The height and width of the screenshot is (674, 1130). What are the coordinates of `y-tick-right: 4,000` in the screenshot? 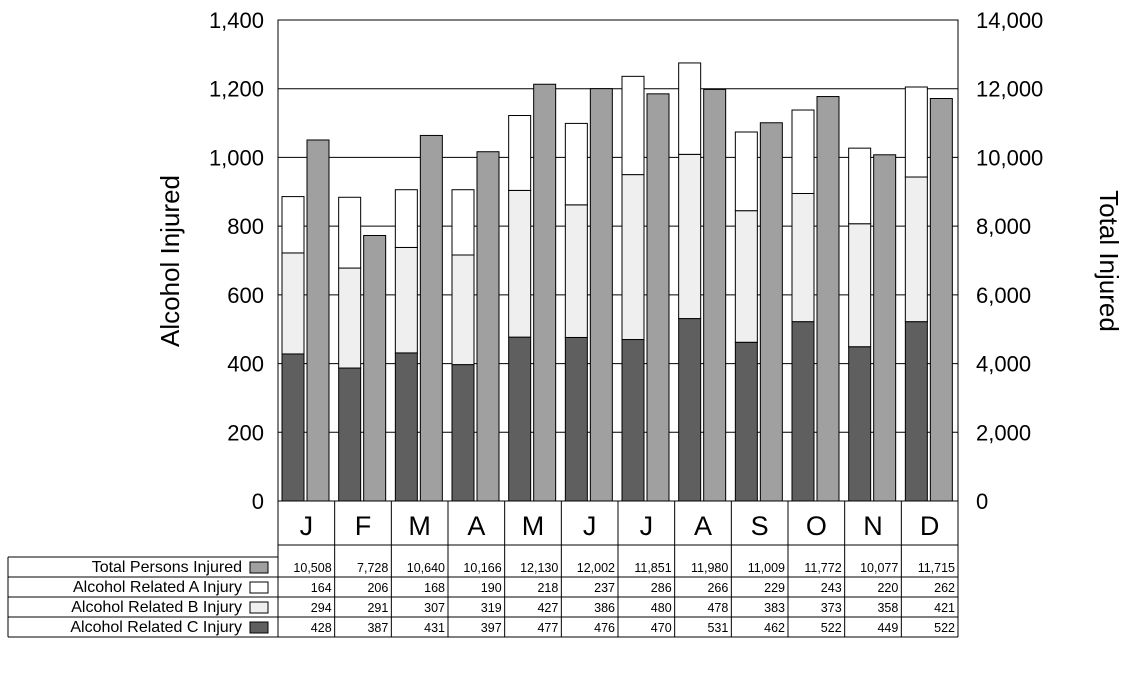 It's located at (1003, 364).